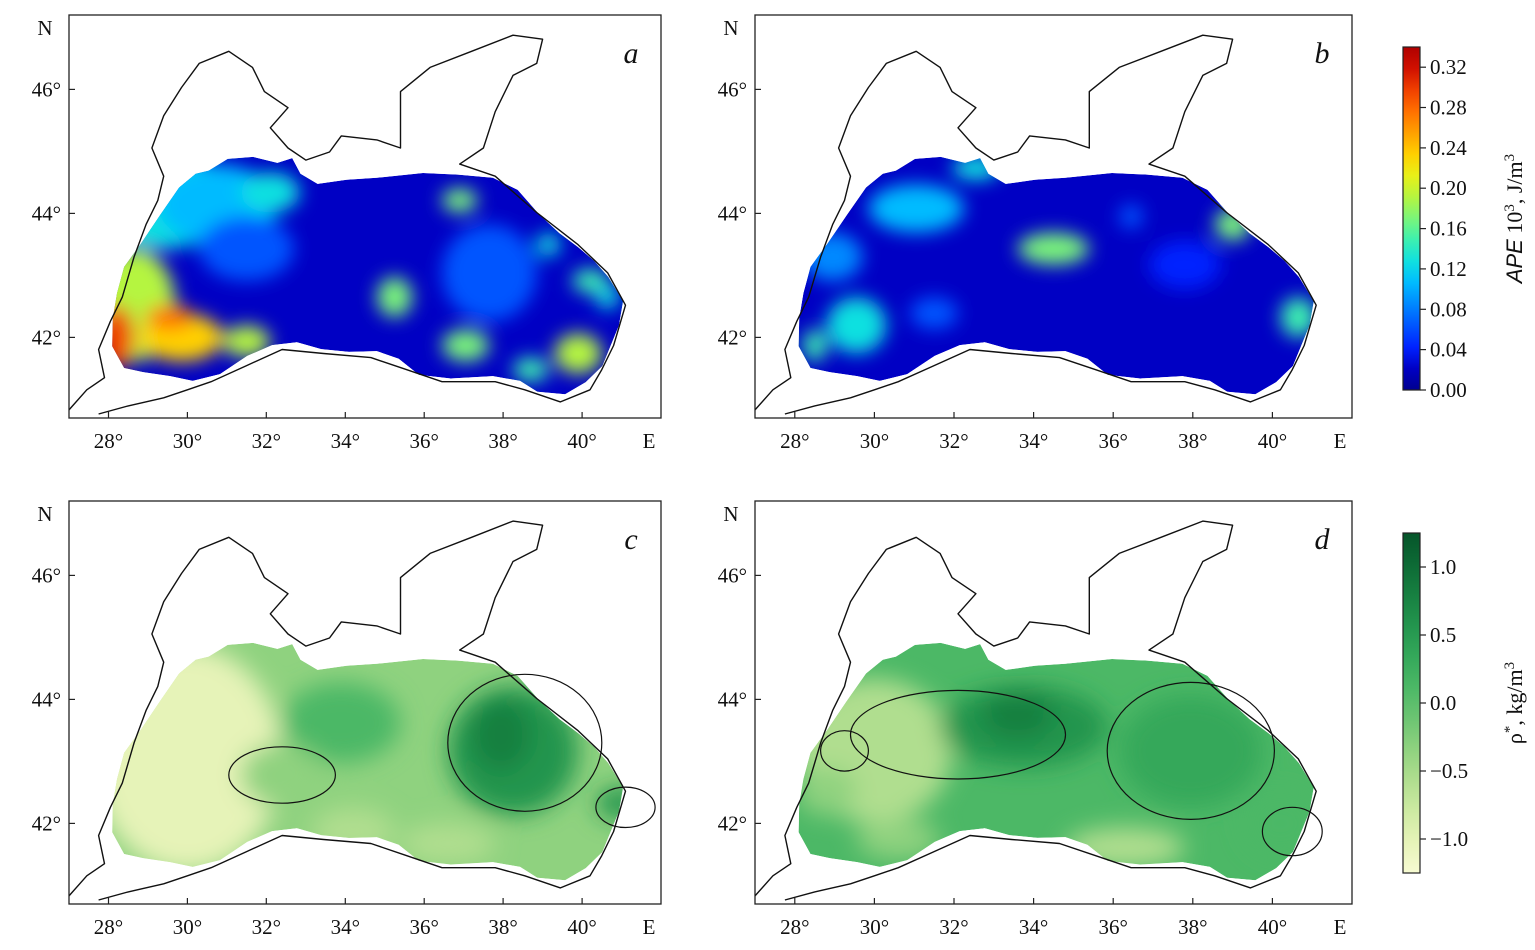  Describe the element at coordinates (1448, 188) in the screenshot. I see `colorbar-tick-label: 0.20` at that location.